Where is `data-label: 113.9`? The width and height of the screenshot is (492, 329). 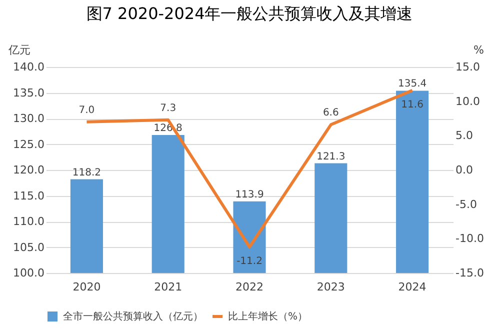 data-label: 113.9 is located at coordinates (249, 194).